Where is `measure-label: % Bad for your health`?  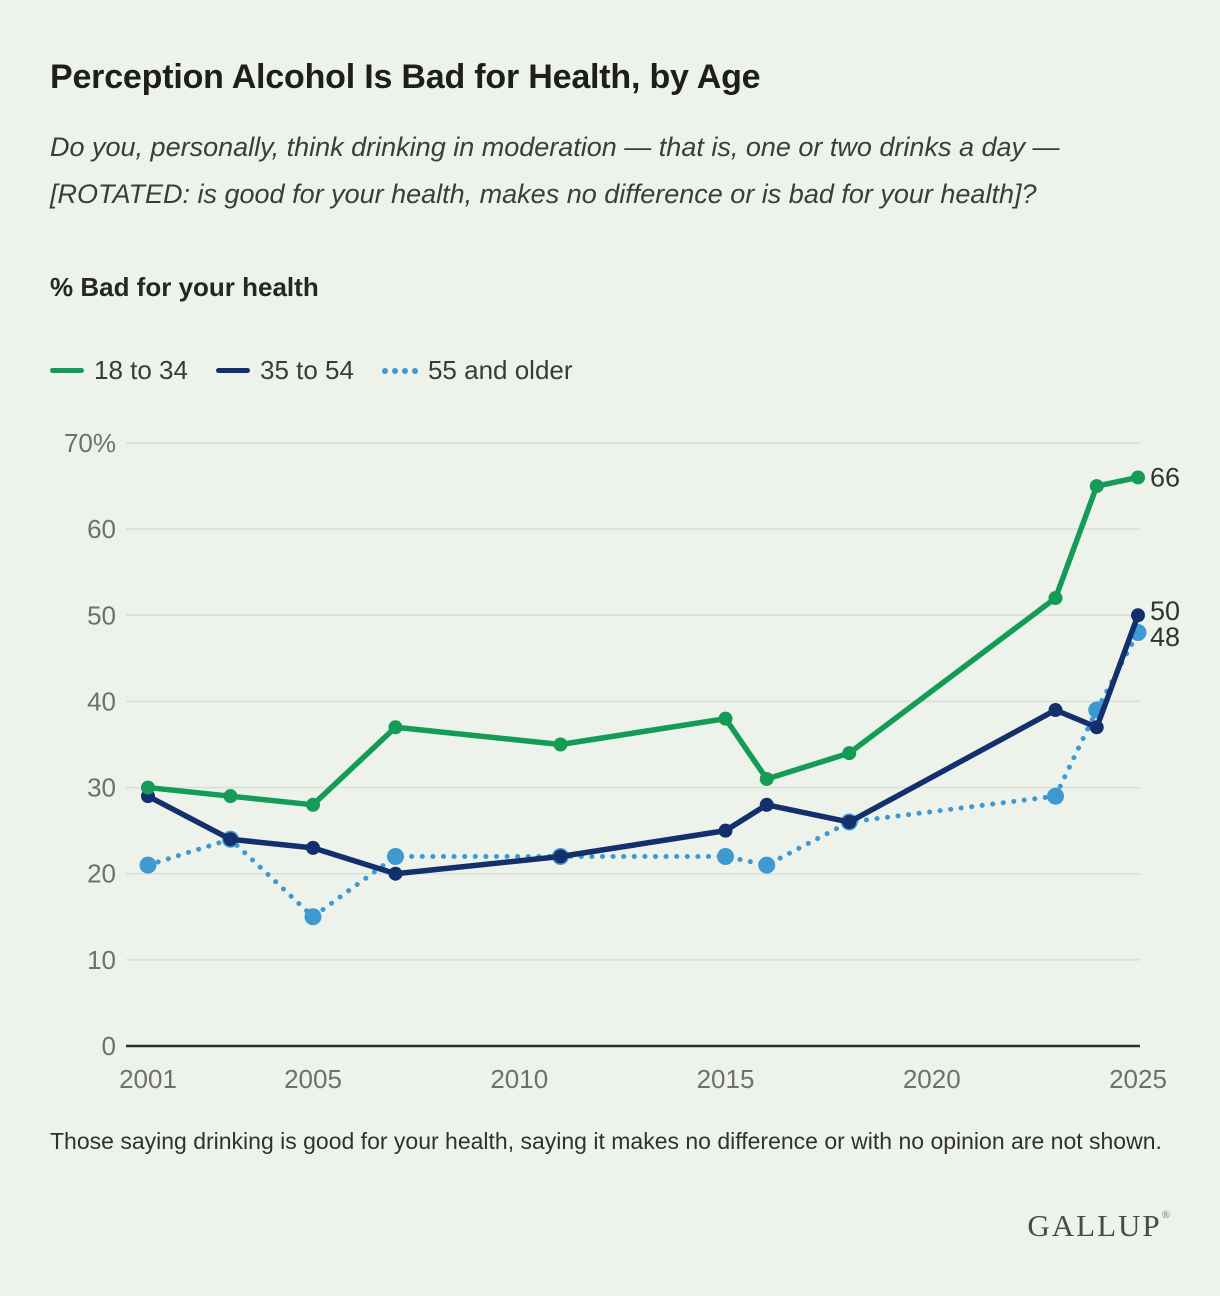
measure-label: % Bad for your health is located at coordinates (184, 287).